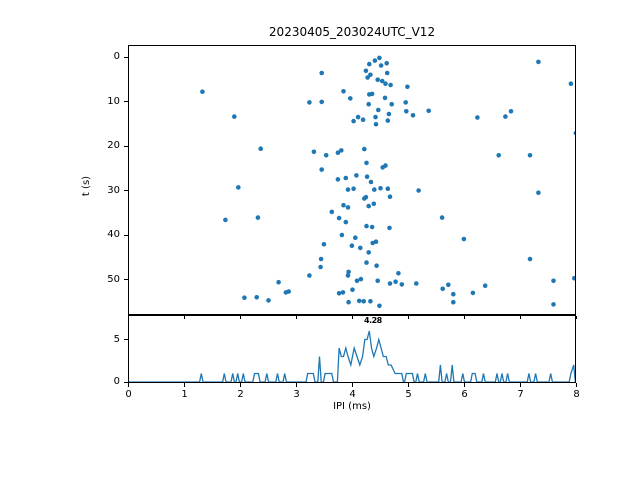 This screenshot has height=480, width=640. Describe the element at coordinates (352, 394) in the screenshot. I see `x-tick-label: 4` at that location.